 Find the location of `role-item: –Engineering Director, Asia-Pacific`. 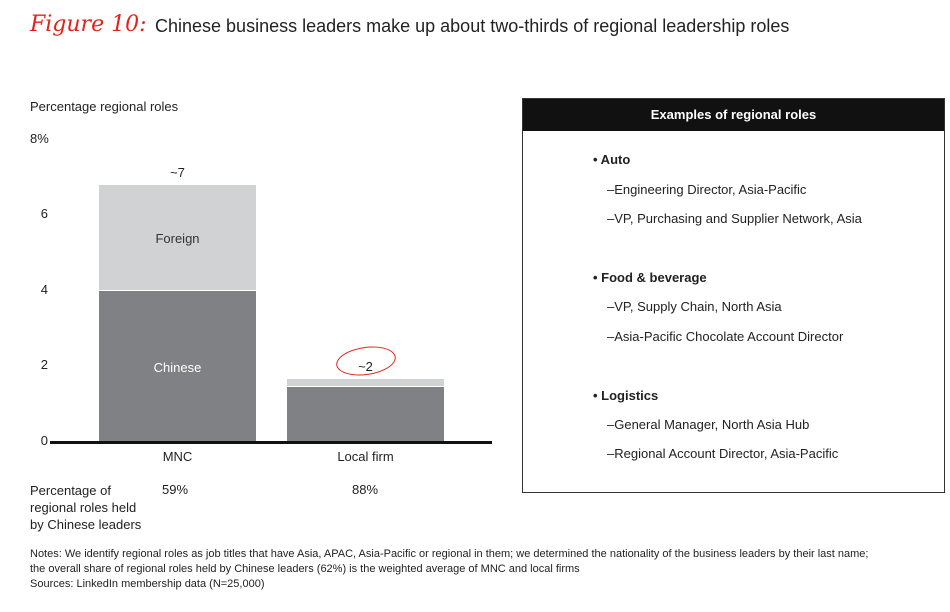

role-item: –Engineering Director, Asia-Pacific is located at coordinates (707, 189).